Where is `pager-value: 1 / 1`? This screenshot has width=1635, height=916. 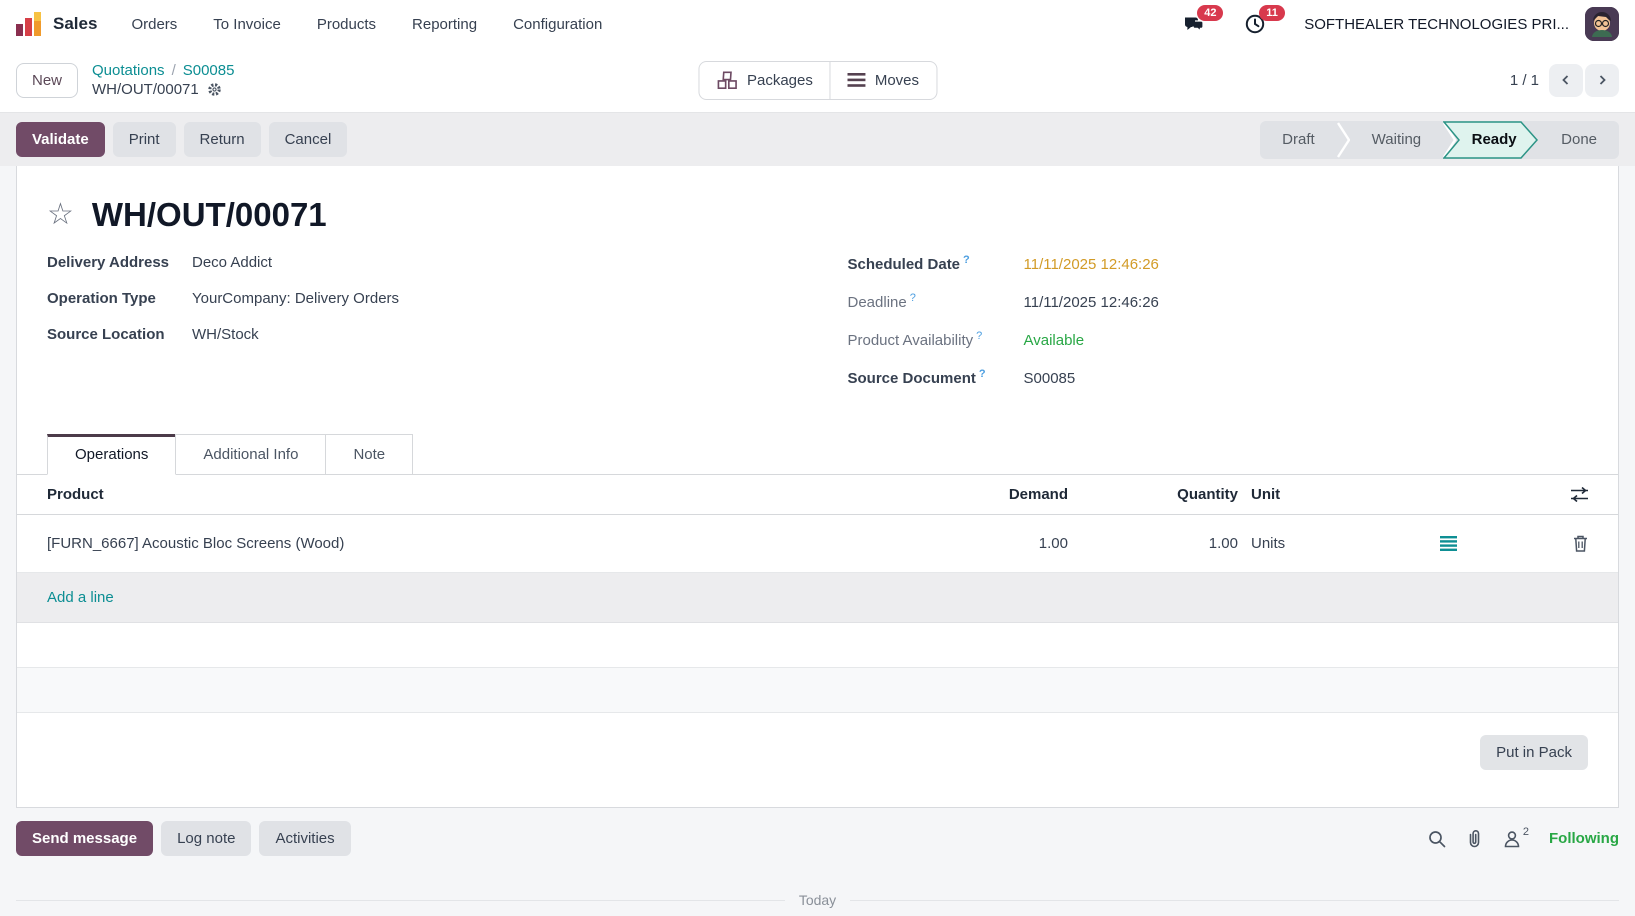
pager-value: 1 / 1 is located at coordinates (1524, 80).